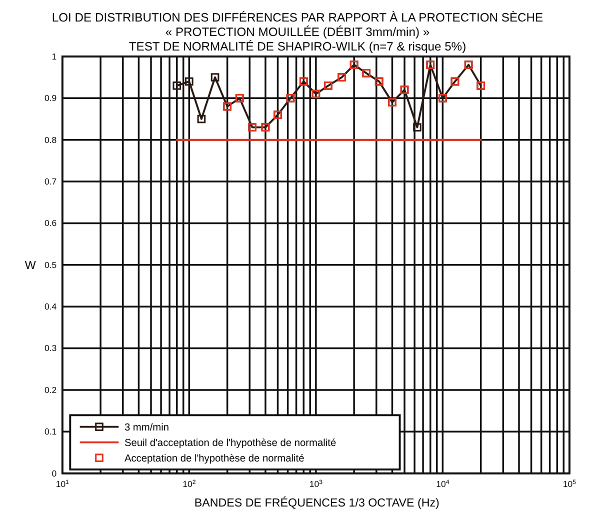  Describe the element at coordinates (443, 483) in the screenshot. I see `x-tick-label: 10$^{4}$` at that location.